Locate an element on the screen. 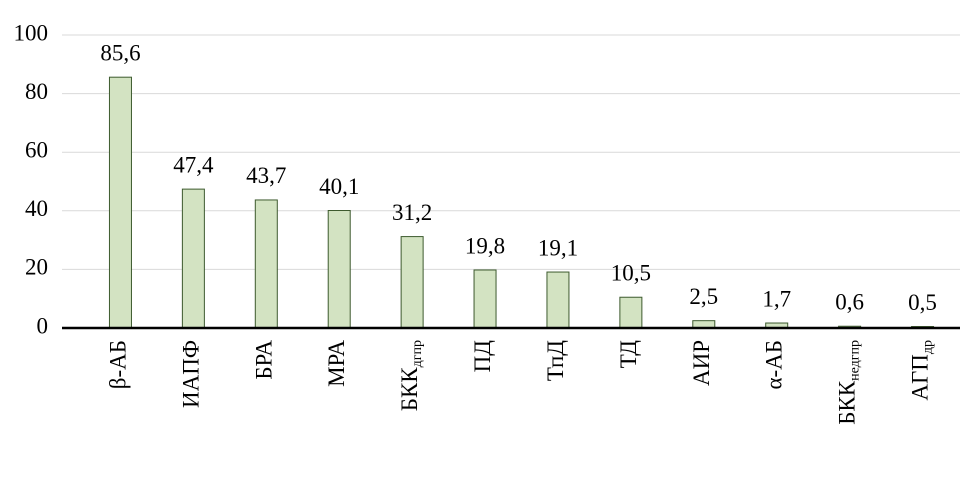 Image resolution: width=979 pixels, height=484 pixels. category-subscript: др is located at coordinates (928, 347).